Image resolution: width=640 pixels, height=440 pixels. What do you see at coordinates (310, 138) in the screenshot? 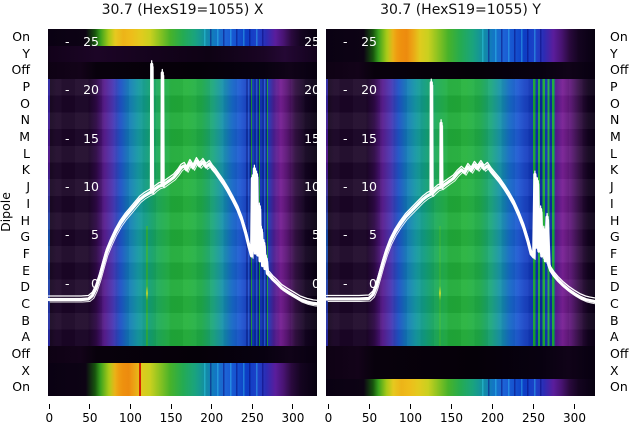
I see `ytick-right-label: 15` at bounding box center [310, 138].